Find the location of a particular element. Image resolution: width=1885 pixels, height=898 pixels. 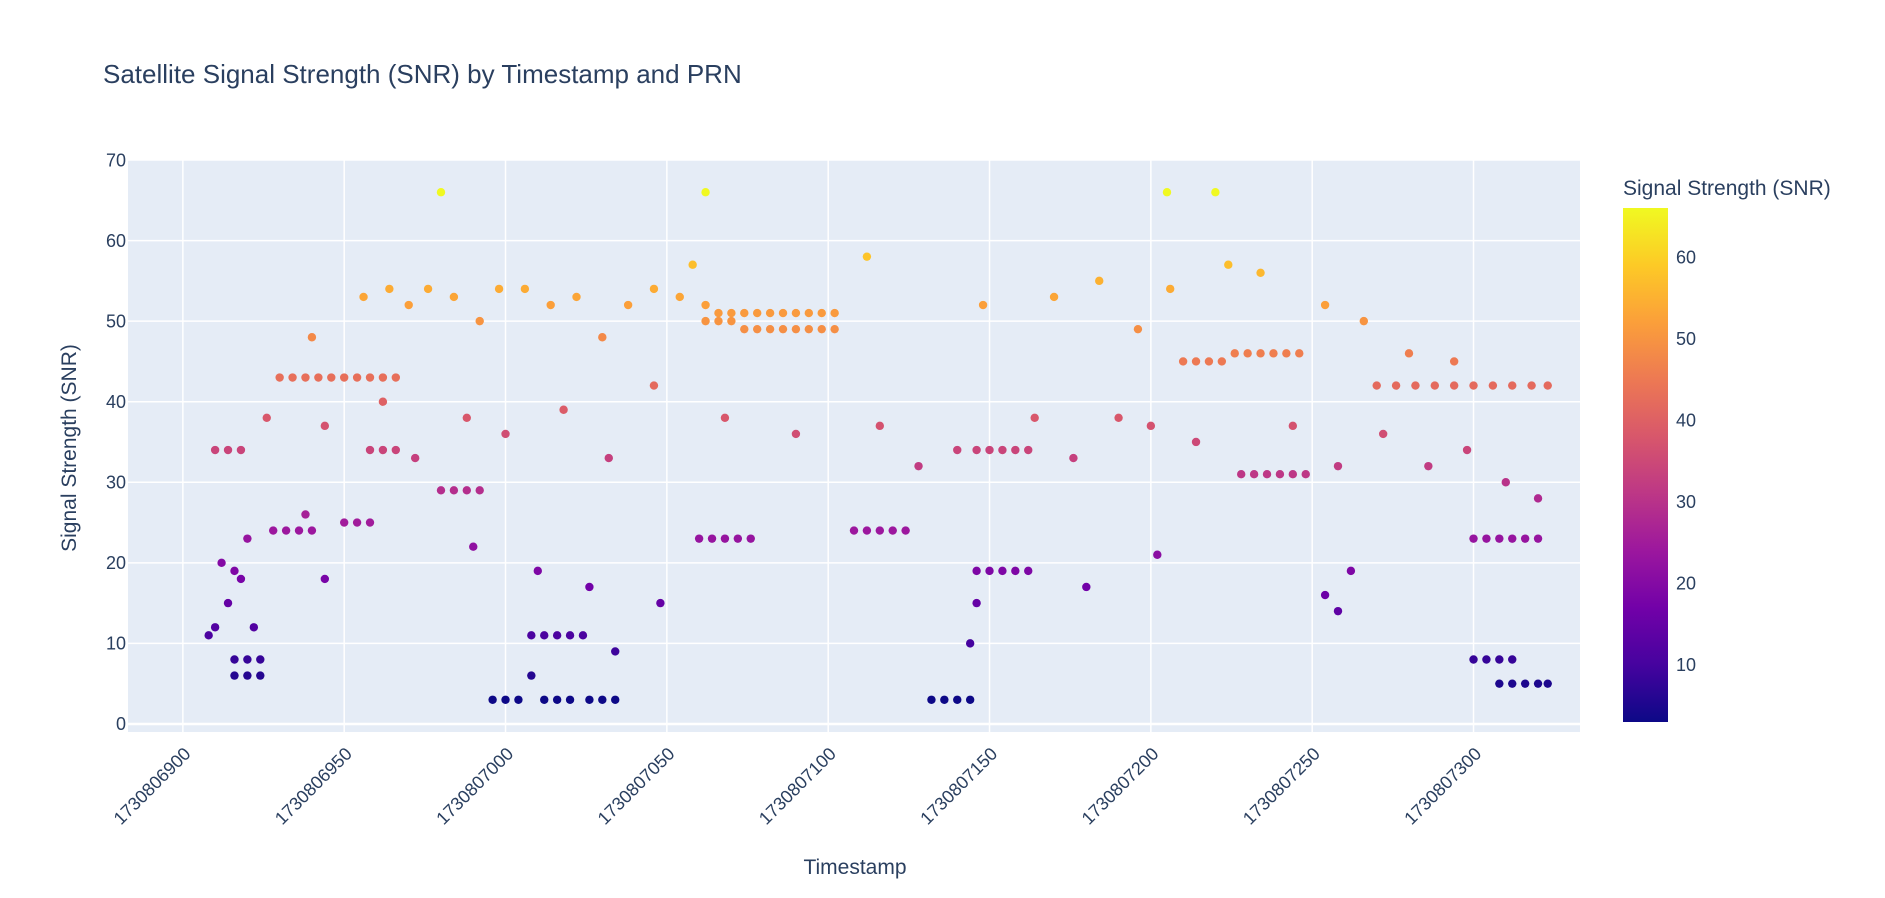

colorbar-ticks: 10 20 30 40 50 60 is located at coordinates (1686, 461).